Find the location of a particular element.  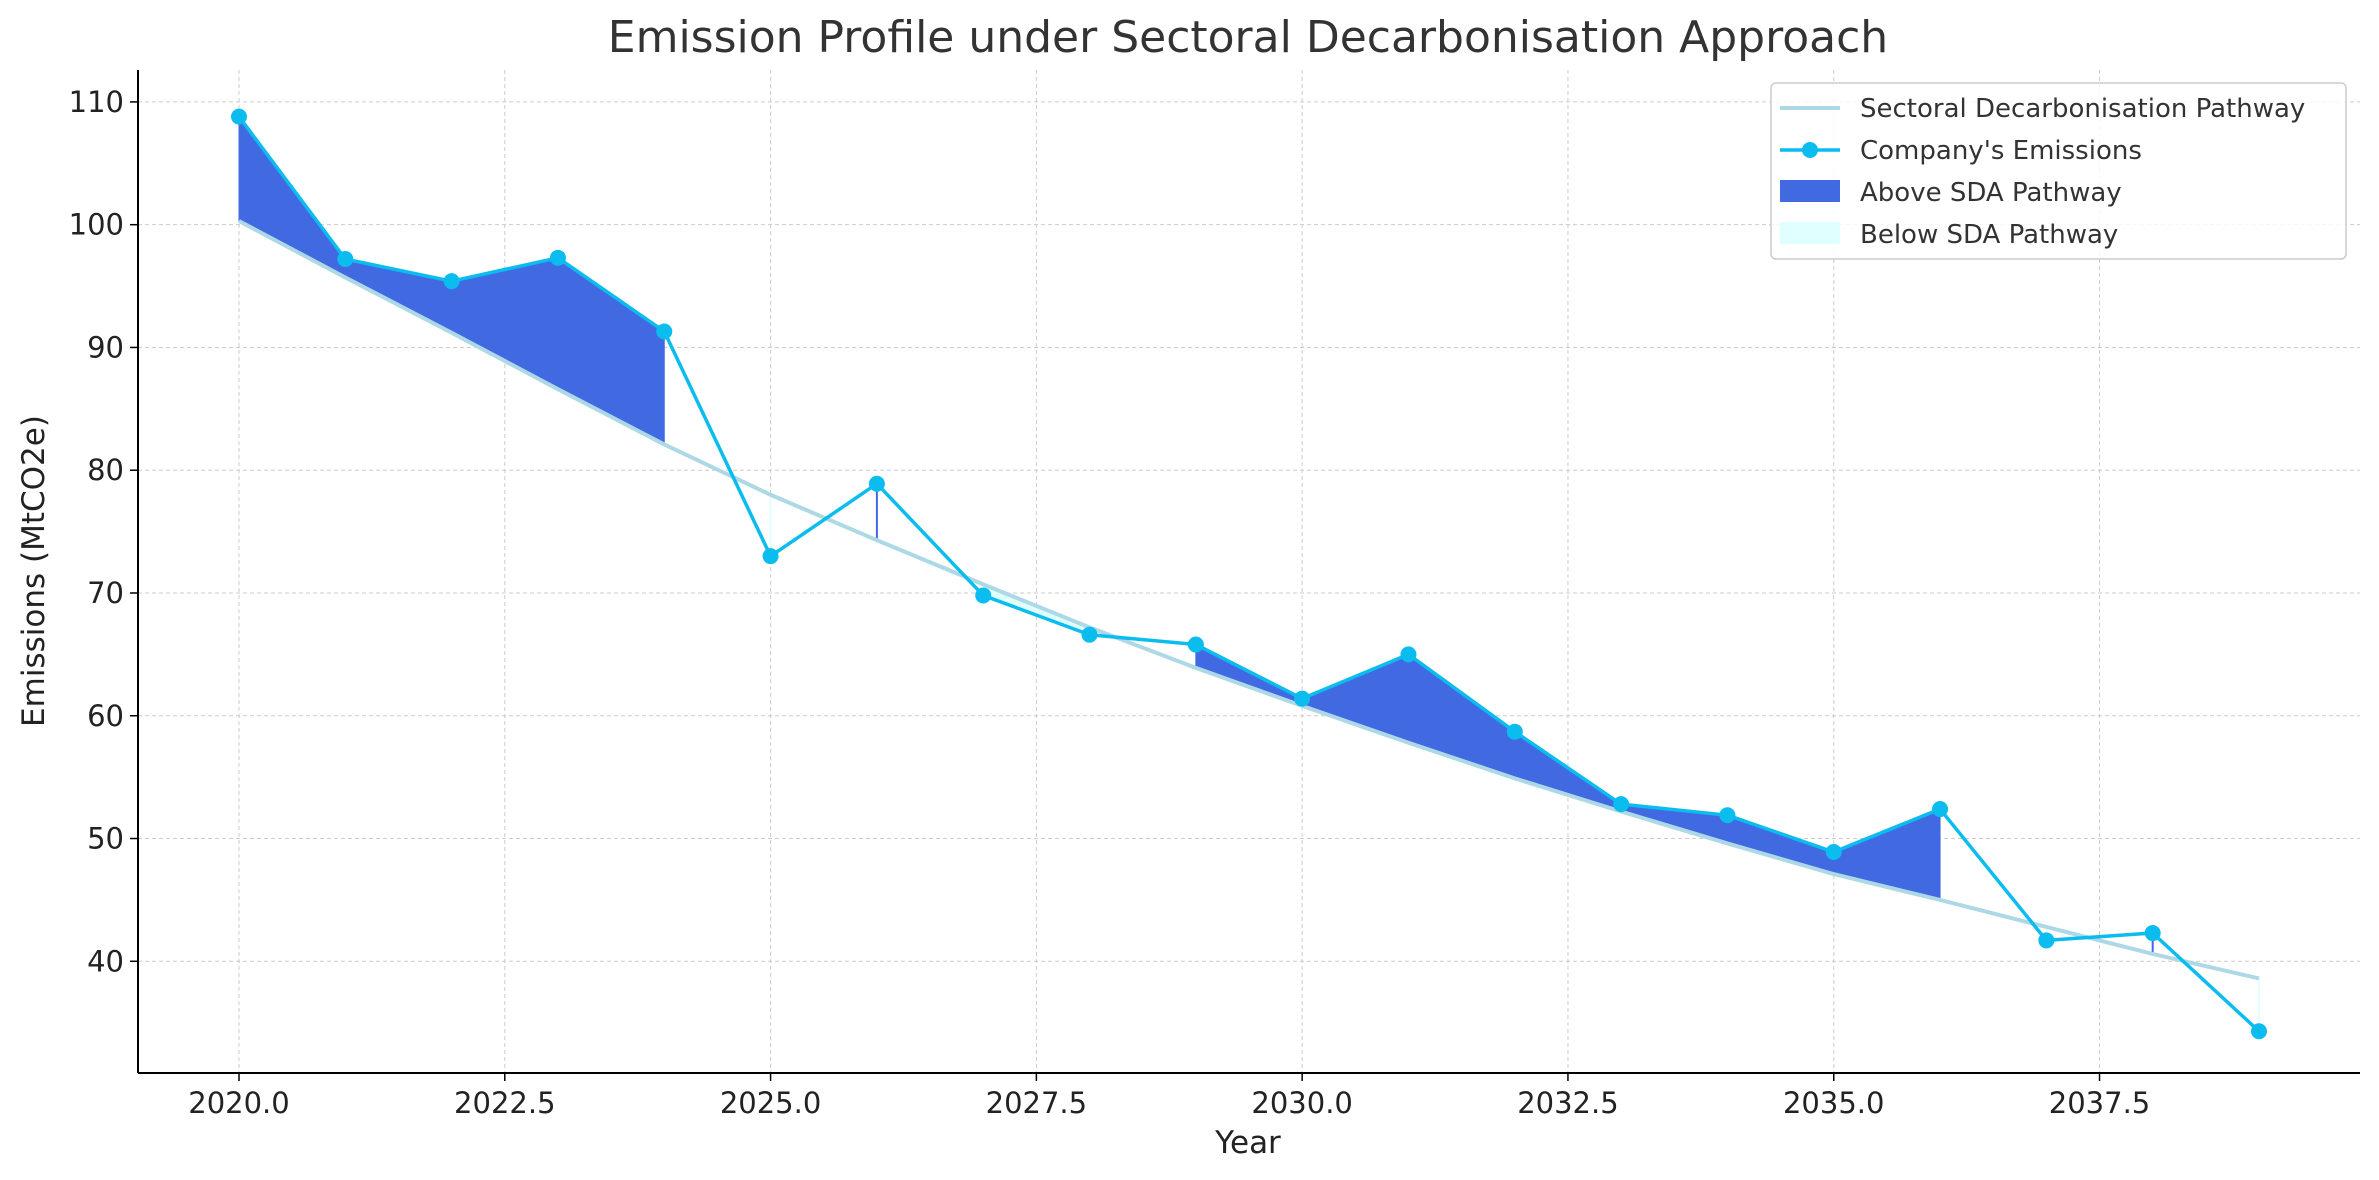

legend-label-company: Company's Emissions is located at coordinates (2001, 151).